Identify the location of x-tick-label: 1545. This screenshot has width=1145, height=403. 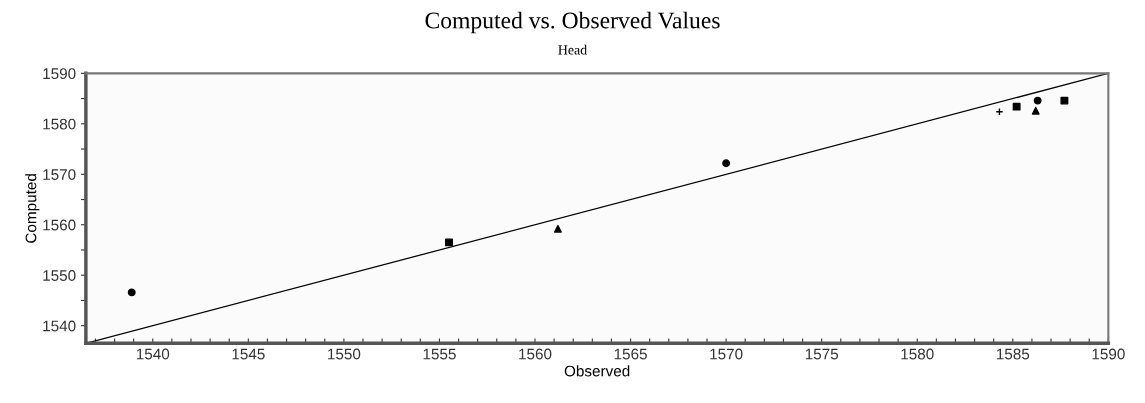
(248, 354).